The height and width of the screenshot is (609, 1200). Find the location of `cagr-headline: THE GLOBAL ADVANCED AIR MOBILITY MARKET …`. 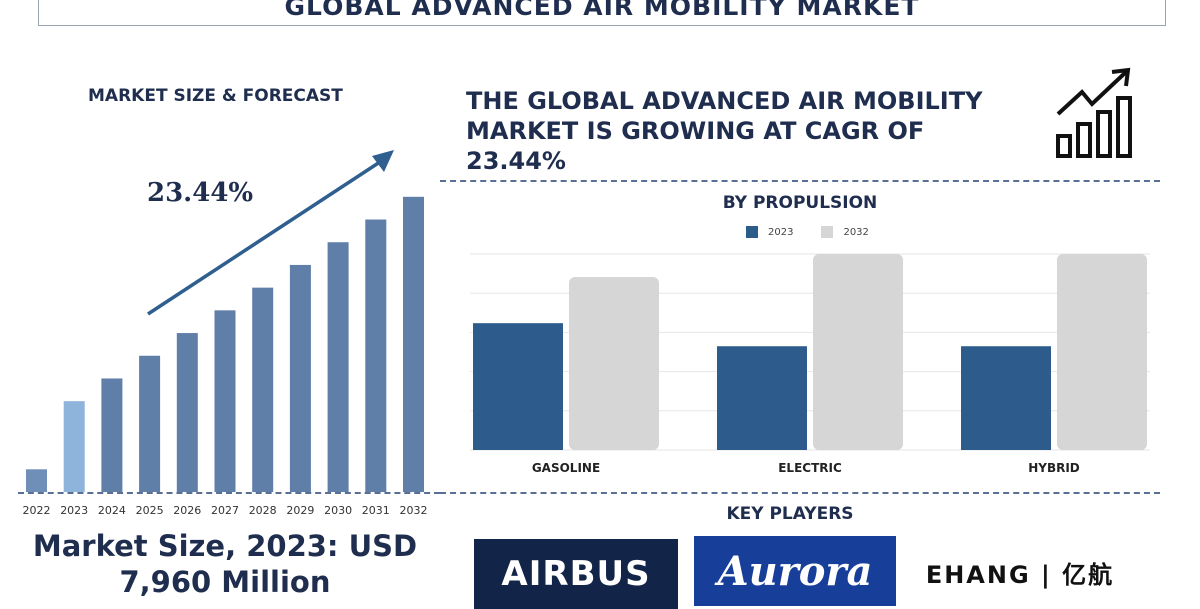

cagr-headline: THE GLOBAL ADVANCED AIR MOBILITY MARKET … is located at coordinates (724, 131).